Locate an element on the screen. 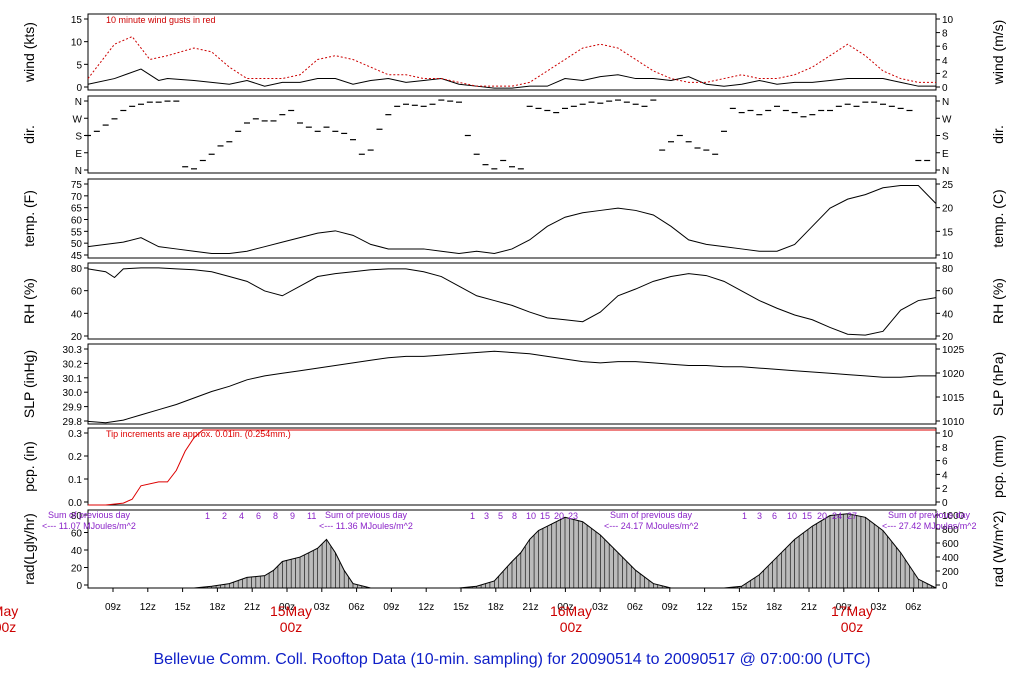 The height and width of the screenshot is (700, 1024). y-tick-label-left: 0 is located at coordinates (79, 586).